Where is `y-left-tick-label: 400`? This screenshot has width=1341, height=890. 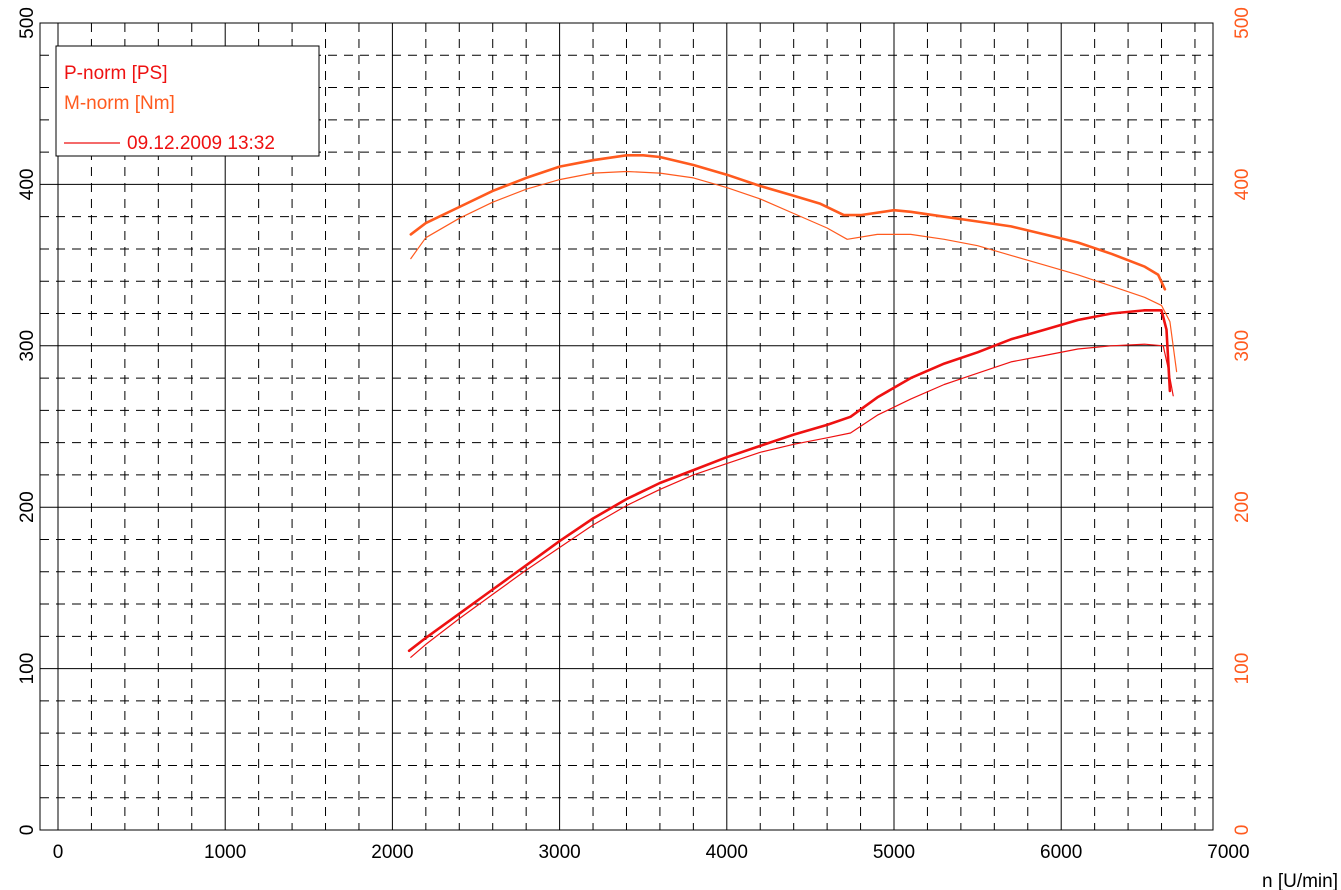
y-left-tick-label: 400 is located at coordinates (27, 185).